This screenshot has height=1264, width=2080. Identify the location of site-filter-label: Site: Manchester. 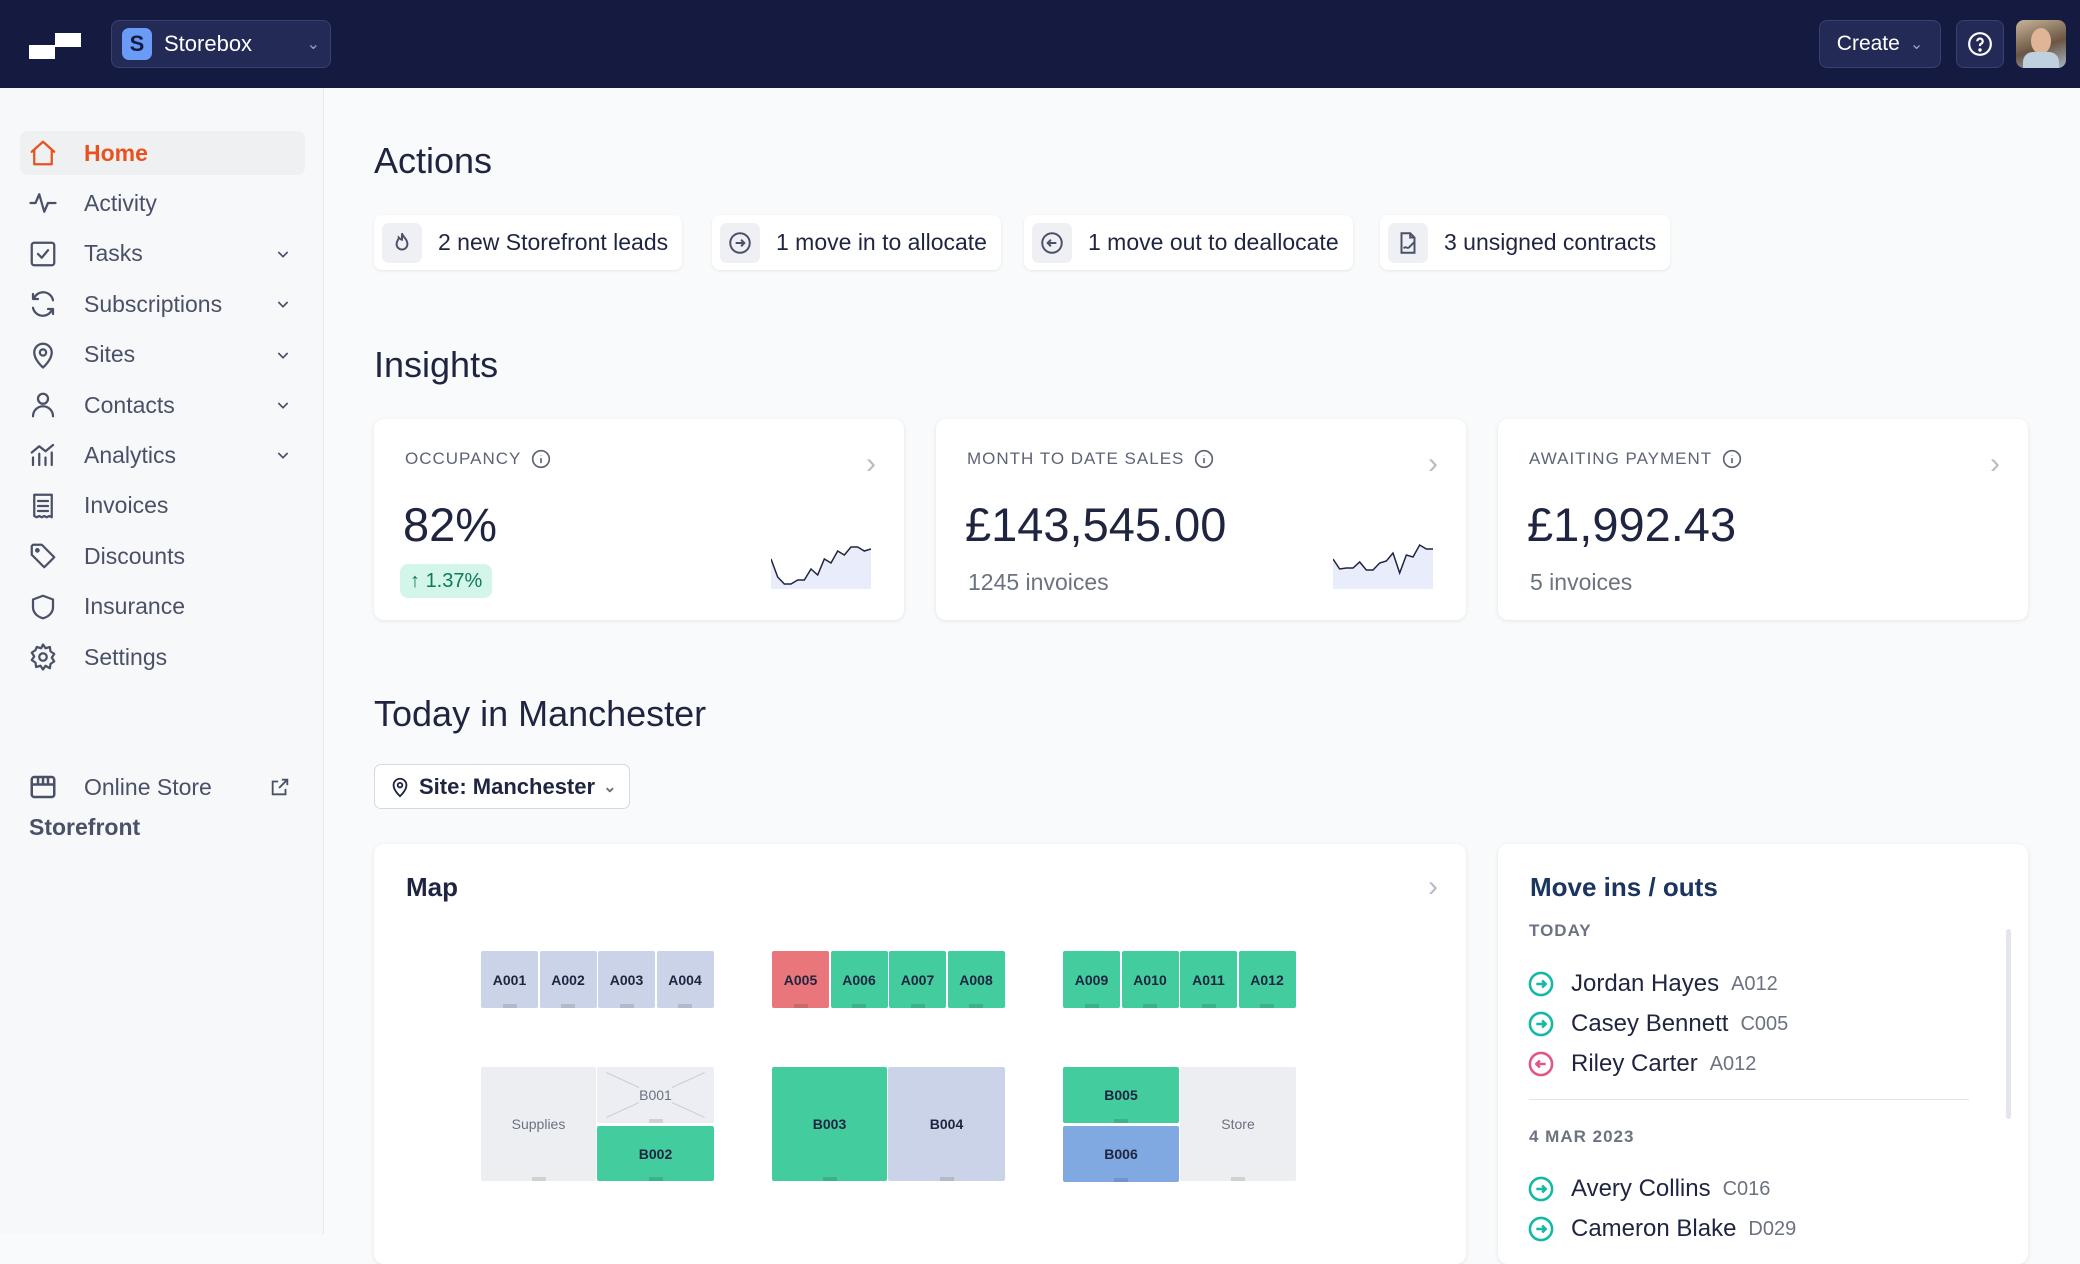
(507, 786).